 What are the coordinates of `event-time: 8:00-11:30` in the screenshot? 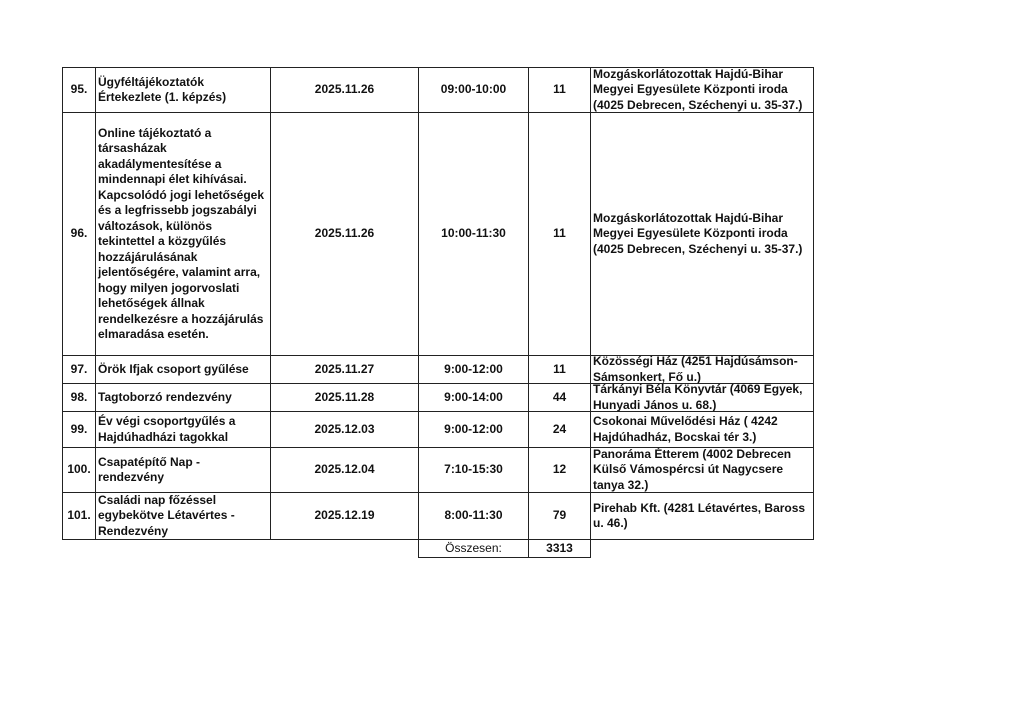 It's located at (473, 515).